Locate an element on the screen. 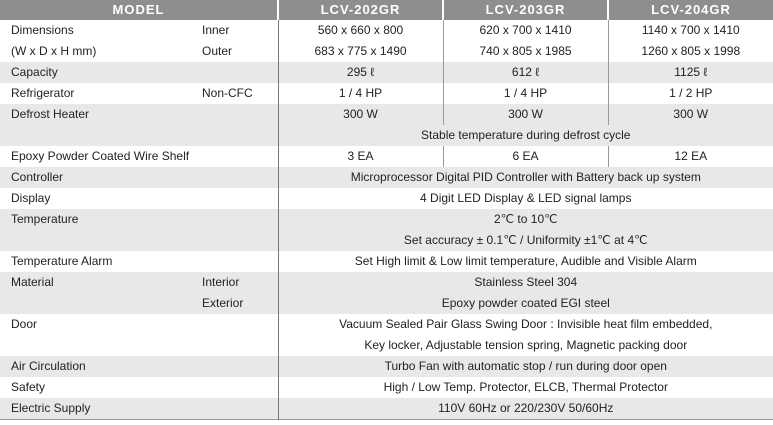 Image resolution: width=773 pixels, height=425 pixels. header-model-2: LCV-203GR is located at coordinates (525, 10).